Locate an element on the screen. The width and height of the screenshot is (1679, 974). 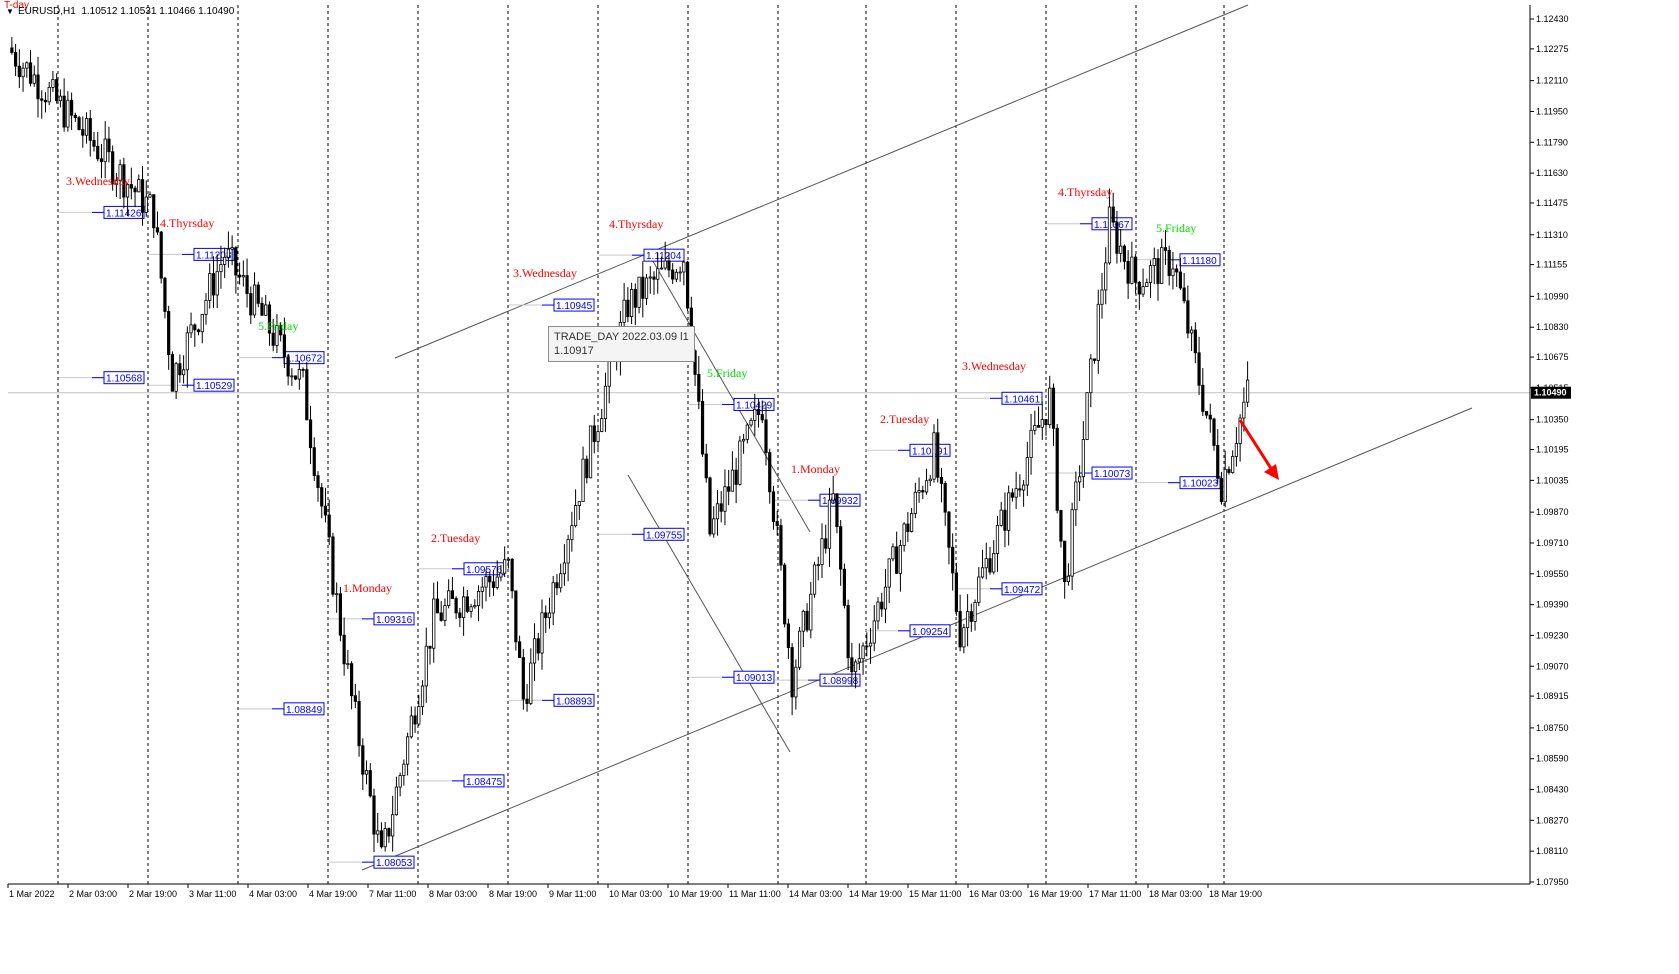
price-tag-label: 1.09472 is located at coordinates (1022, 590).